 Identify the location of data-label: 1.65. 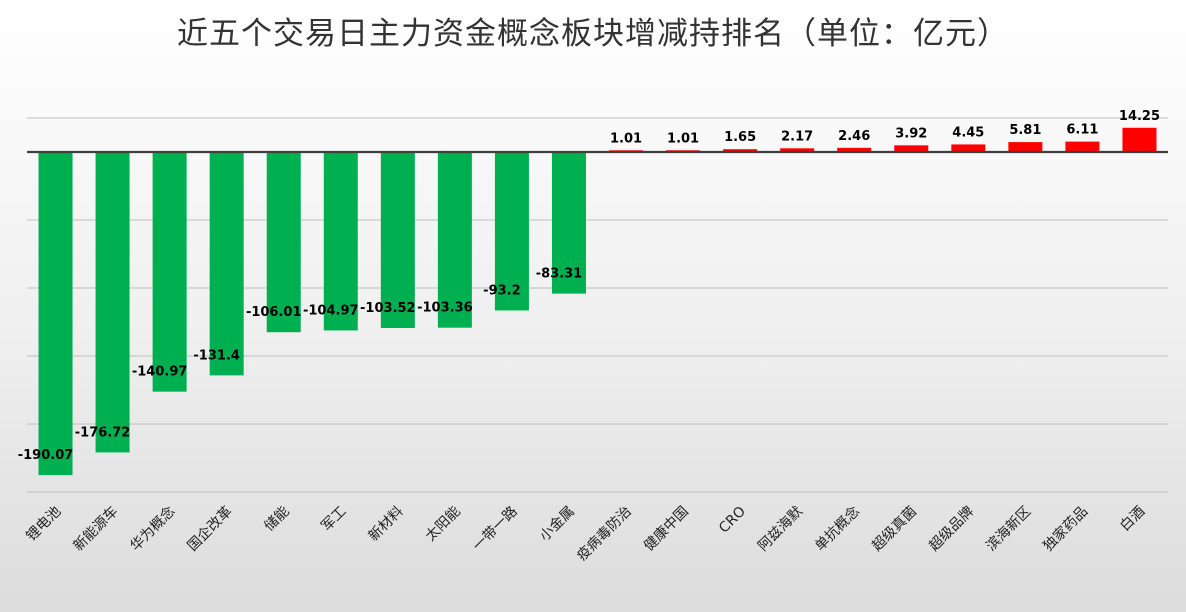
(740, 137).